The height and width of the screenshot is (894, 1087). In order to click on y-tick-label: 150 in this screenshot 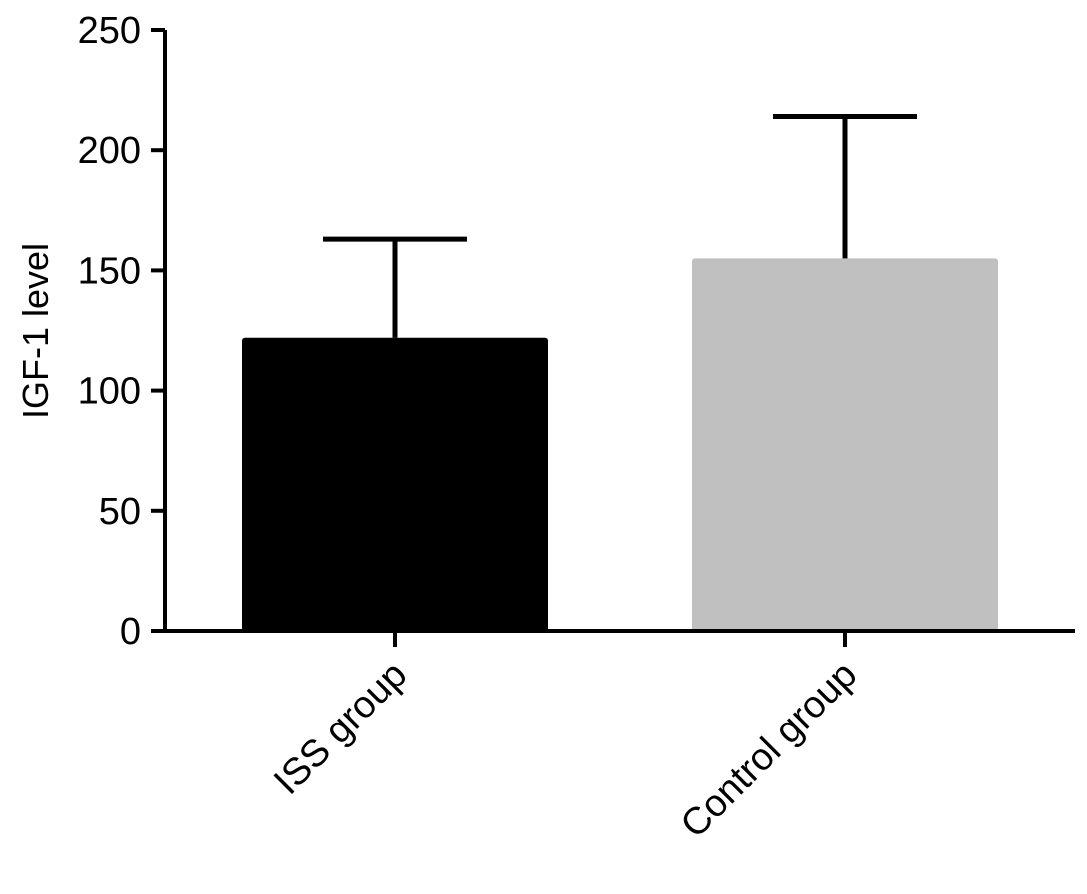, I will do `click(109, 271)`.